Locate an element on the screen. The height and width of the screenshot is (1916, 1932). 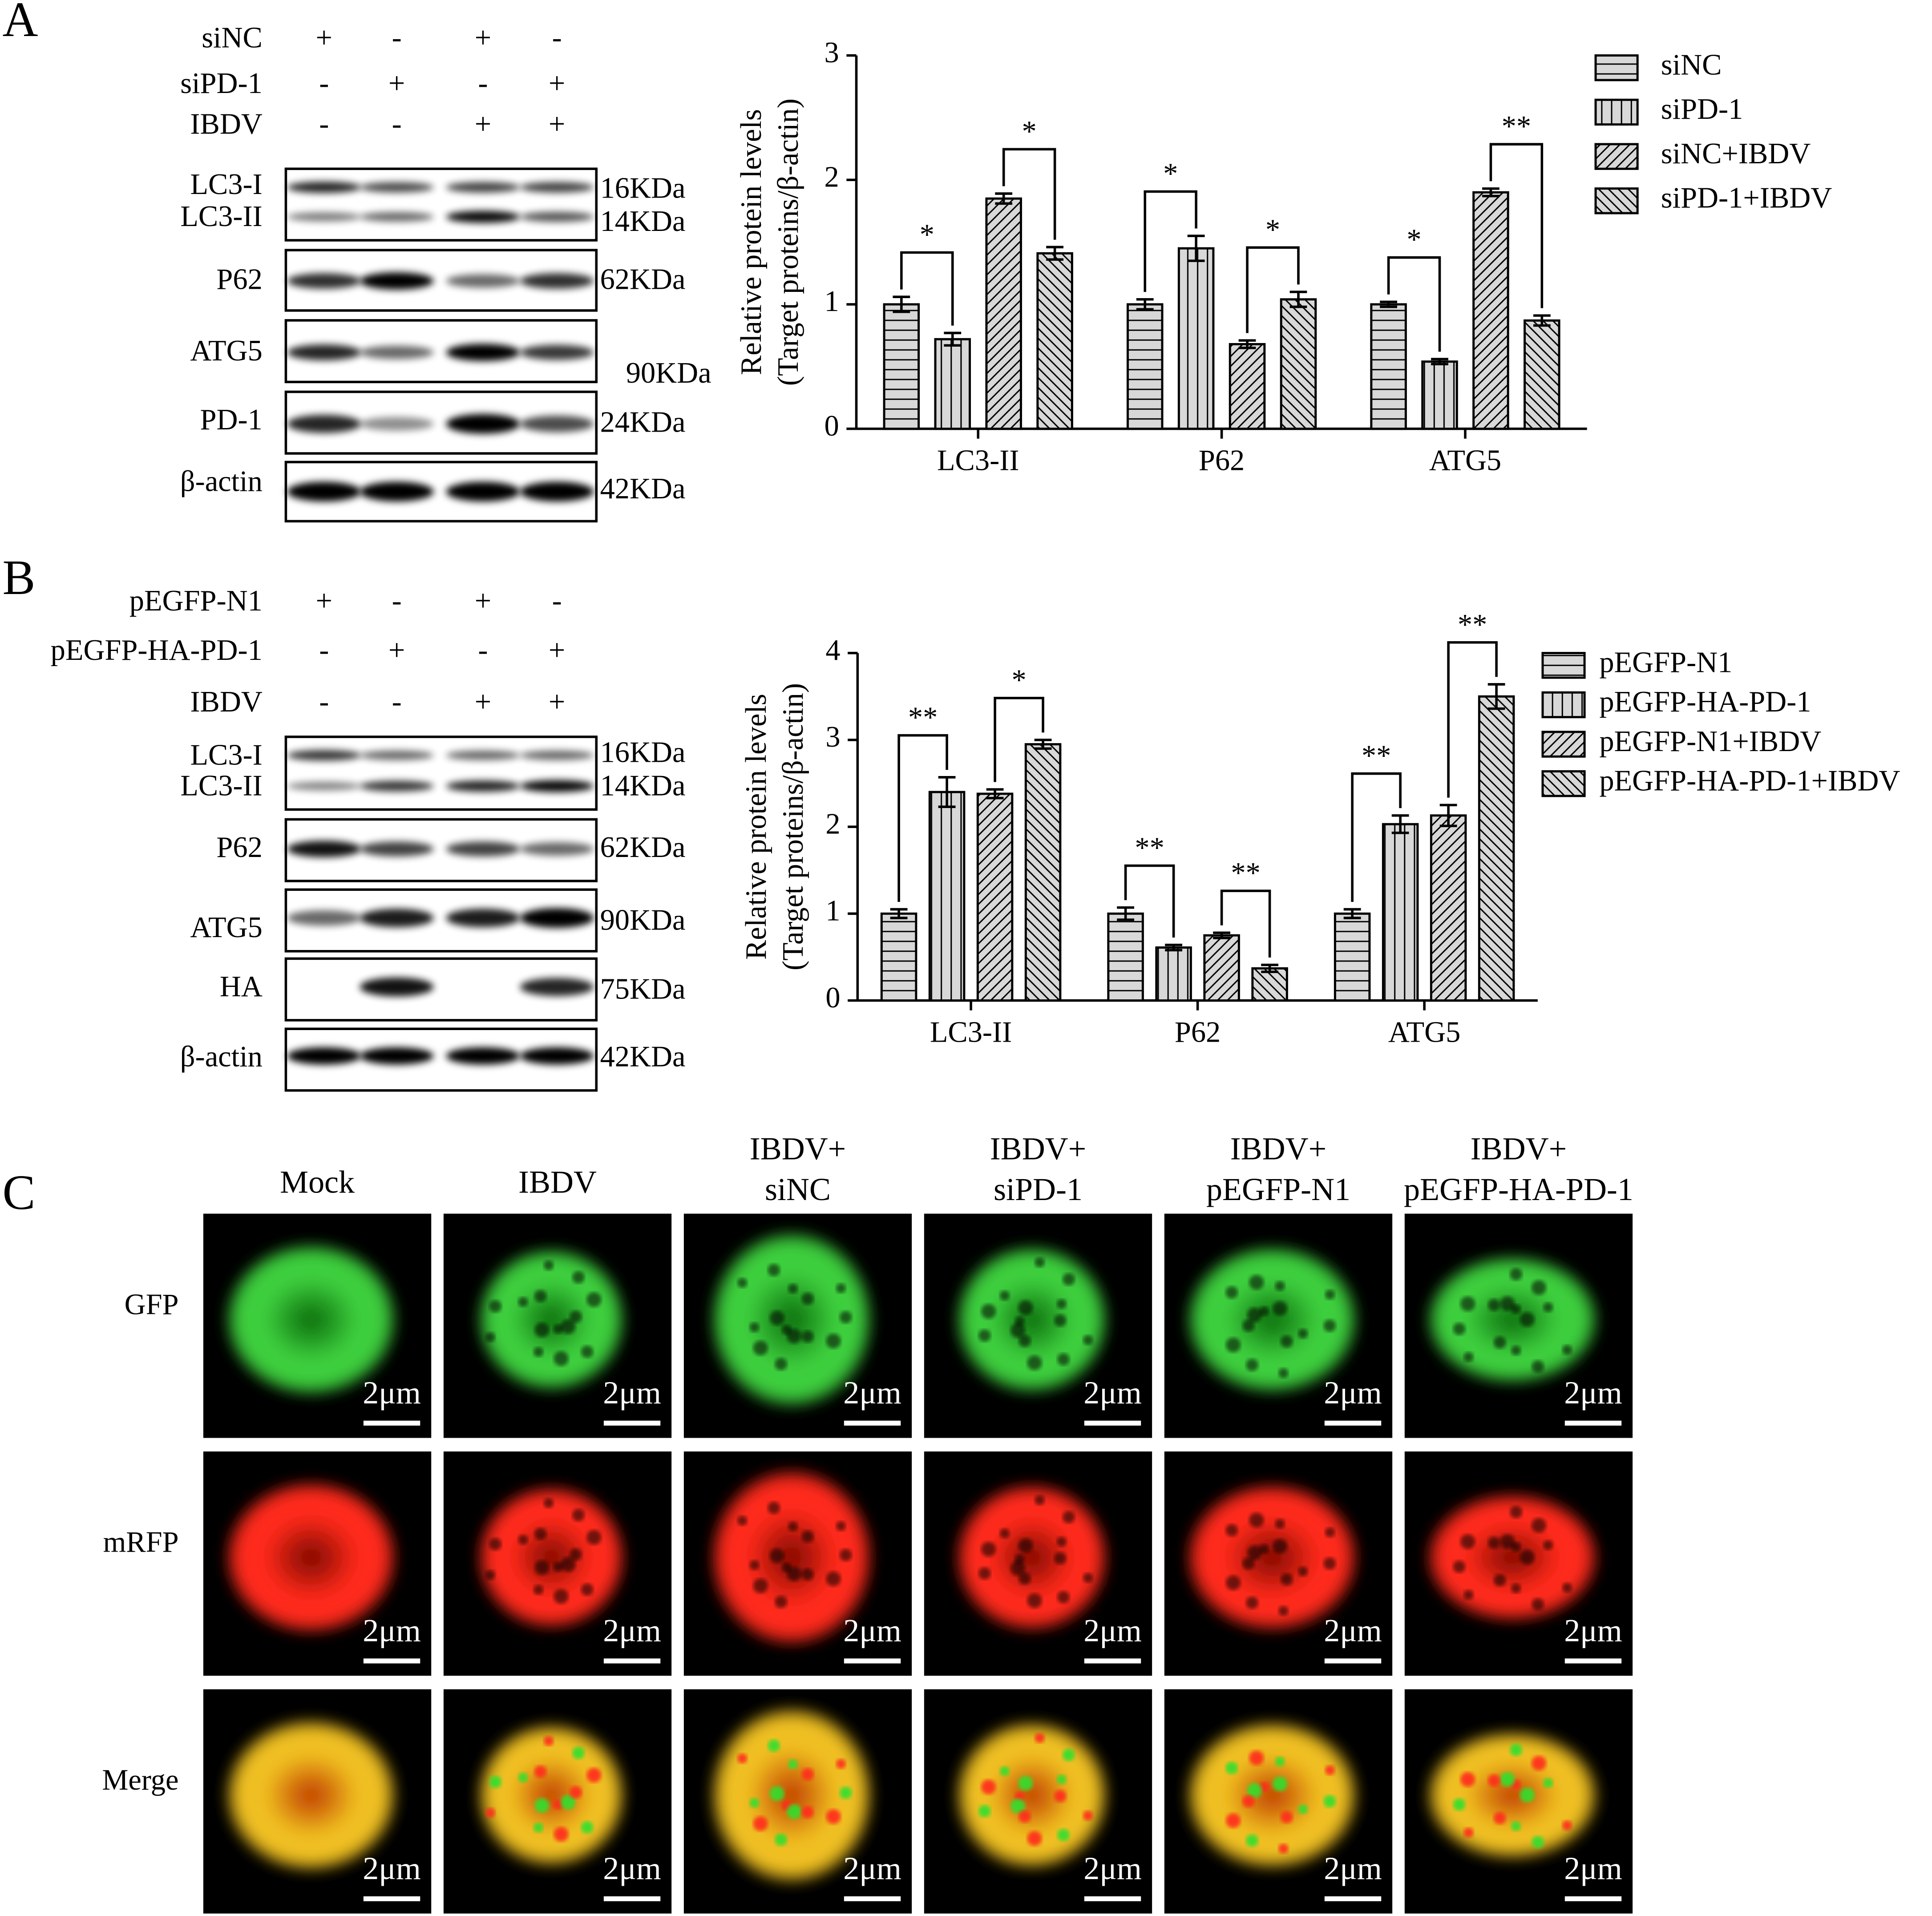
legend-swatch is located at coordinates (1616, 112).